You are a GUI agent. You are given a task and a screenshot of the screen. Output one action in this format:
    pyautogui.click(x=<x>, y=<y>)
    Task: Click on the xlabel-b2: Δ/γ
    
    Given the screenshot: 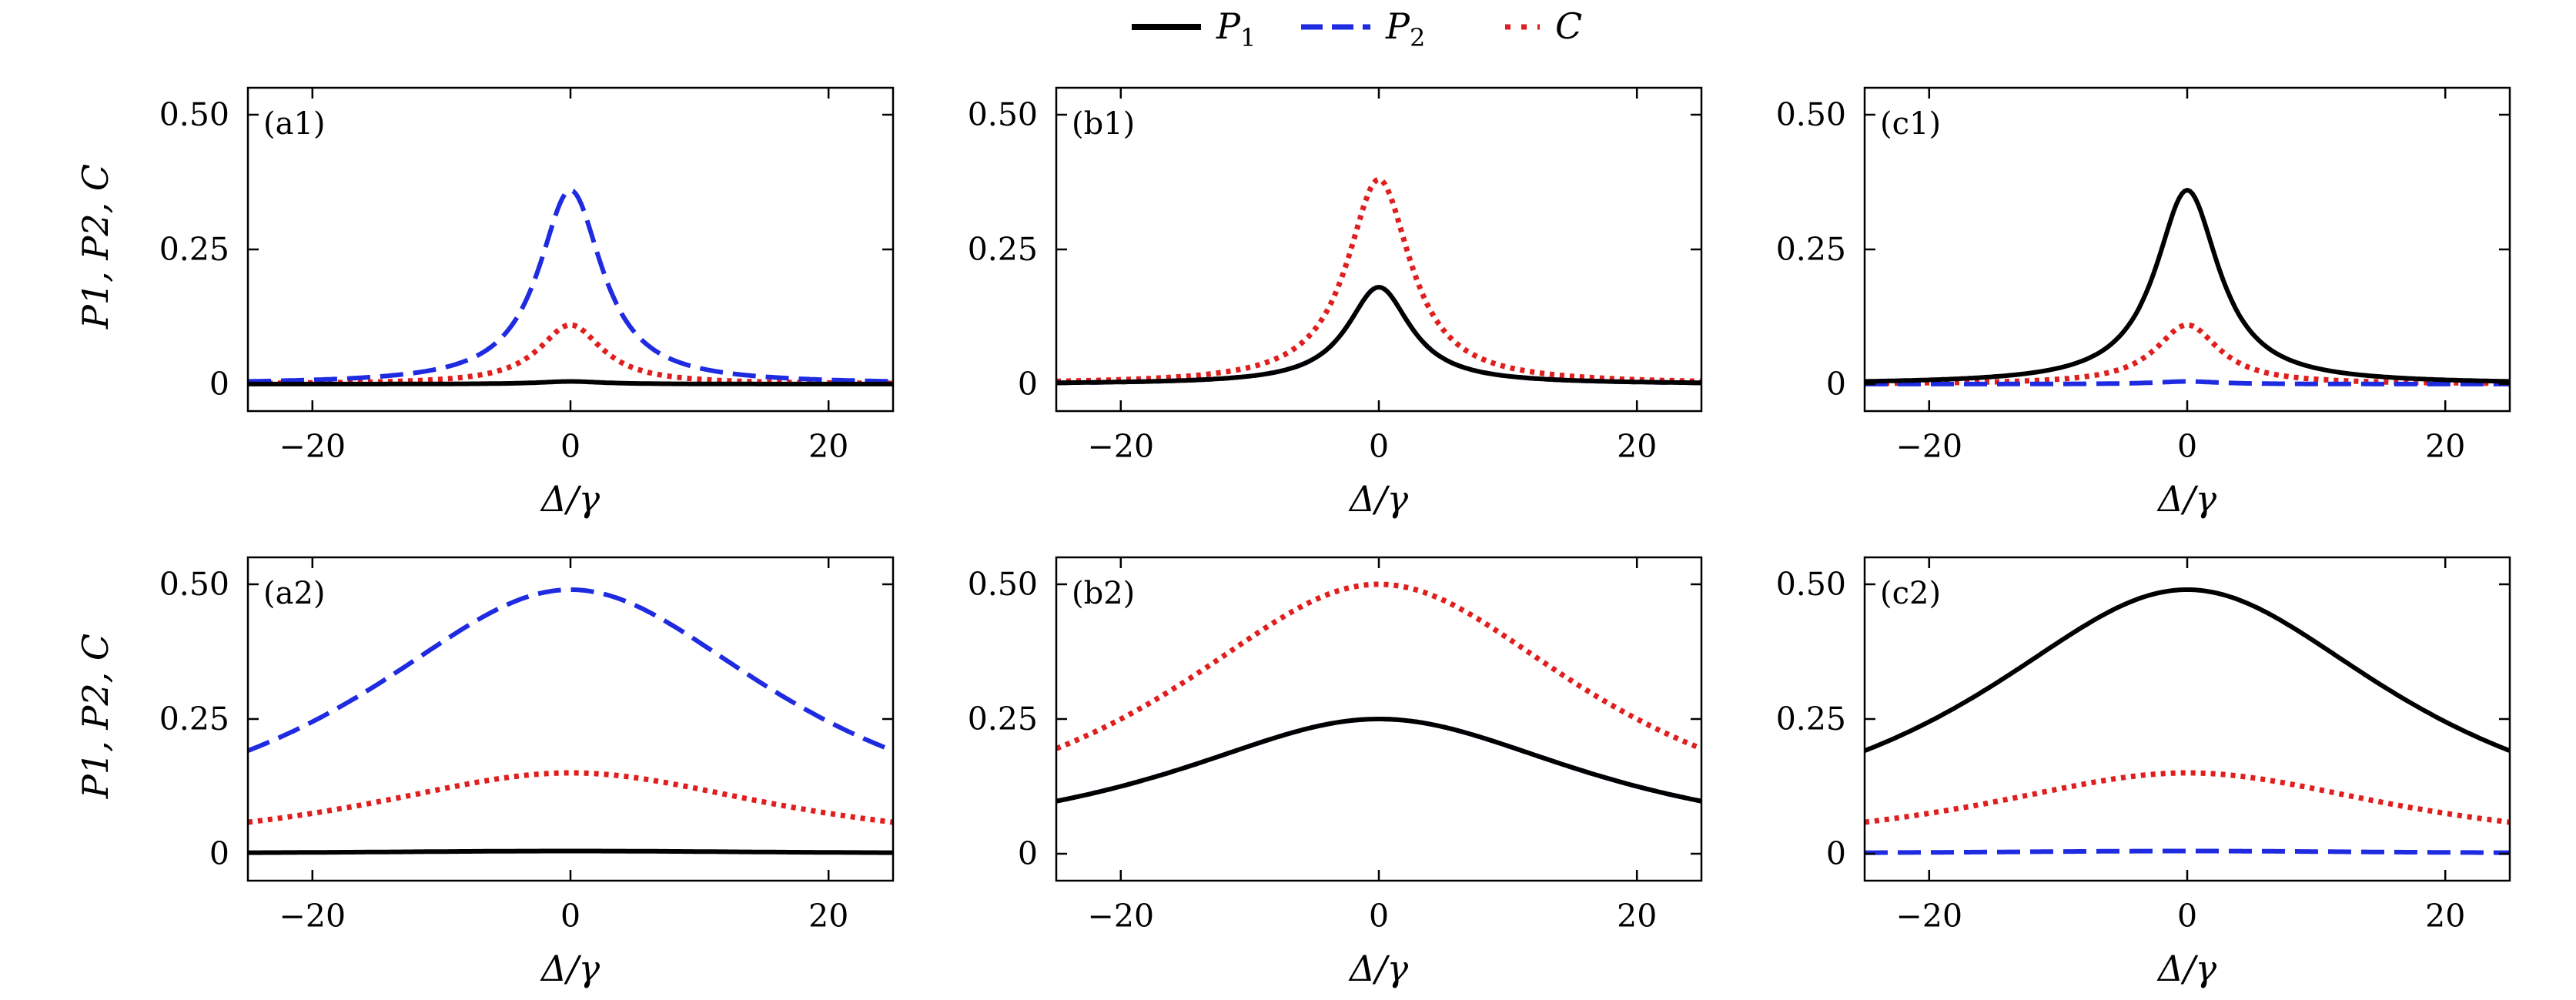 What is the action you would take?
    pyautogui.click(x=1379, y=968)
    